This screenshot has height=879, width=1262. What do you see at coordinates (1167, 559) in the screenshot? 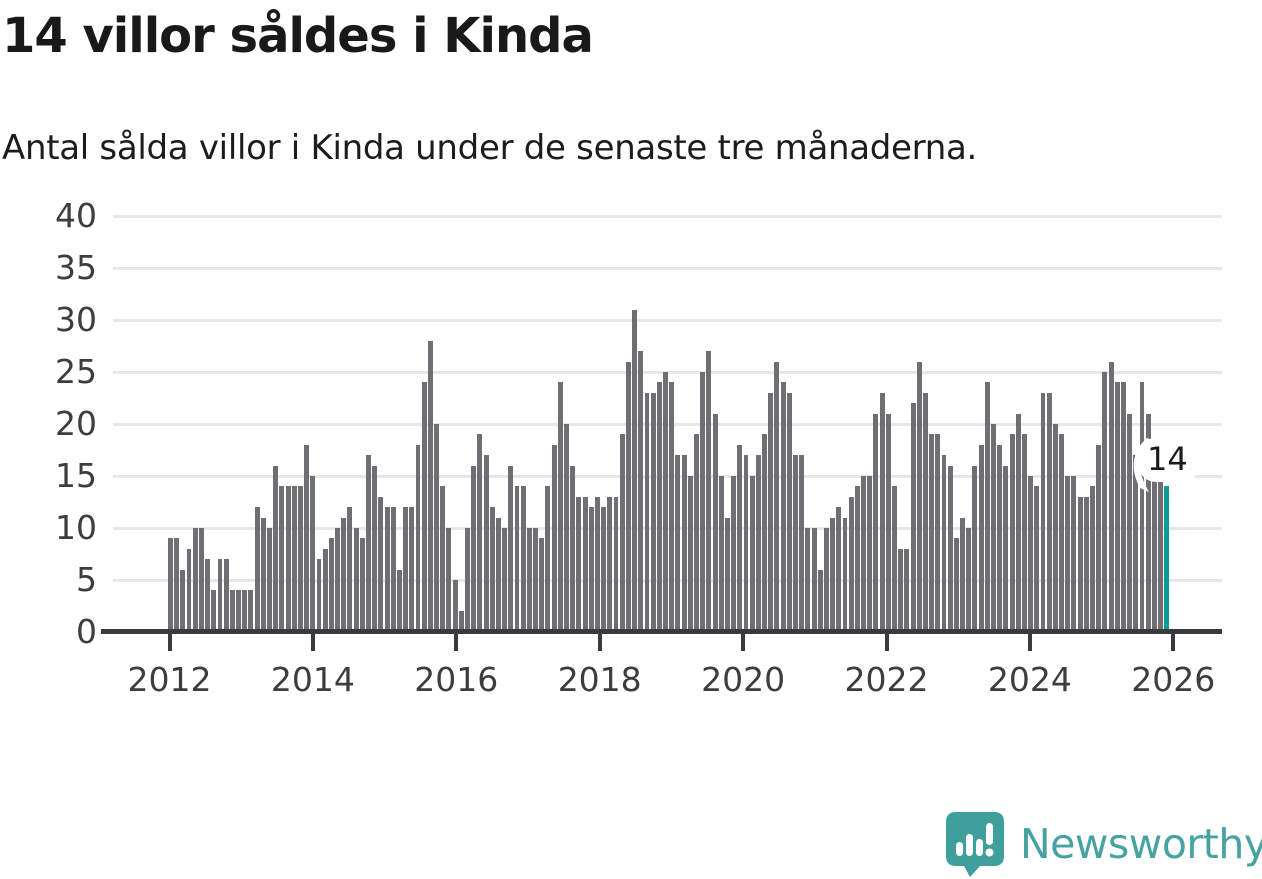
I see `bar-latest-highlight` at bounding box center [1167, 559].